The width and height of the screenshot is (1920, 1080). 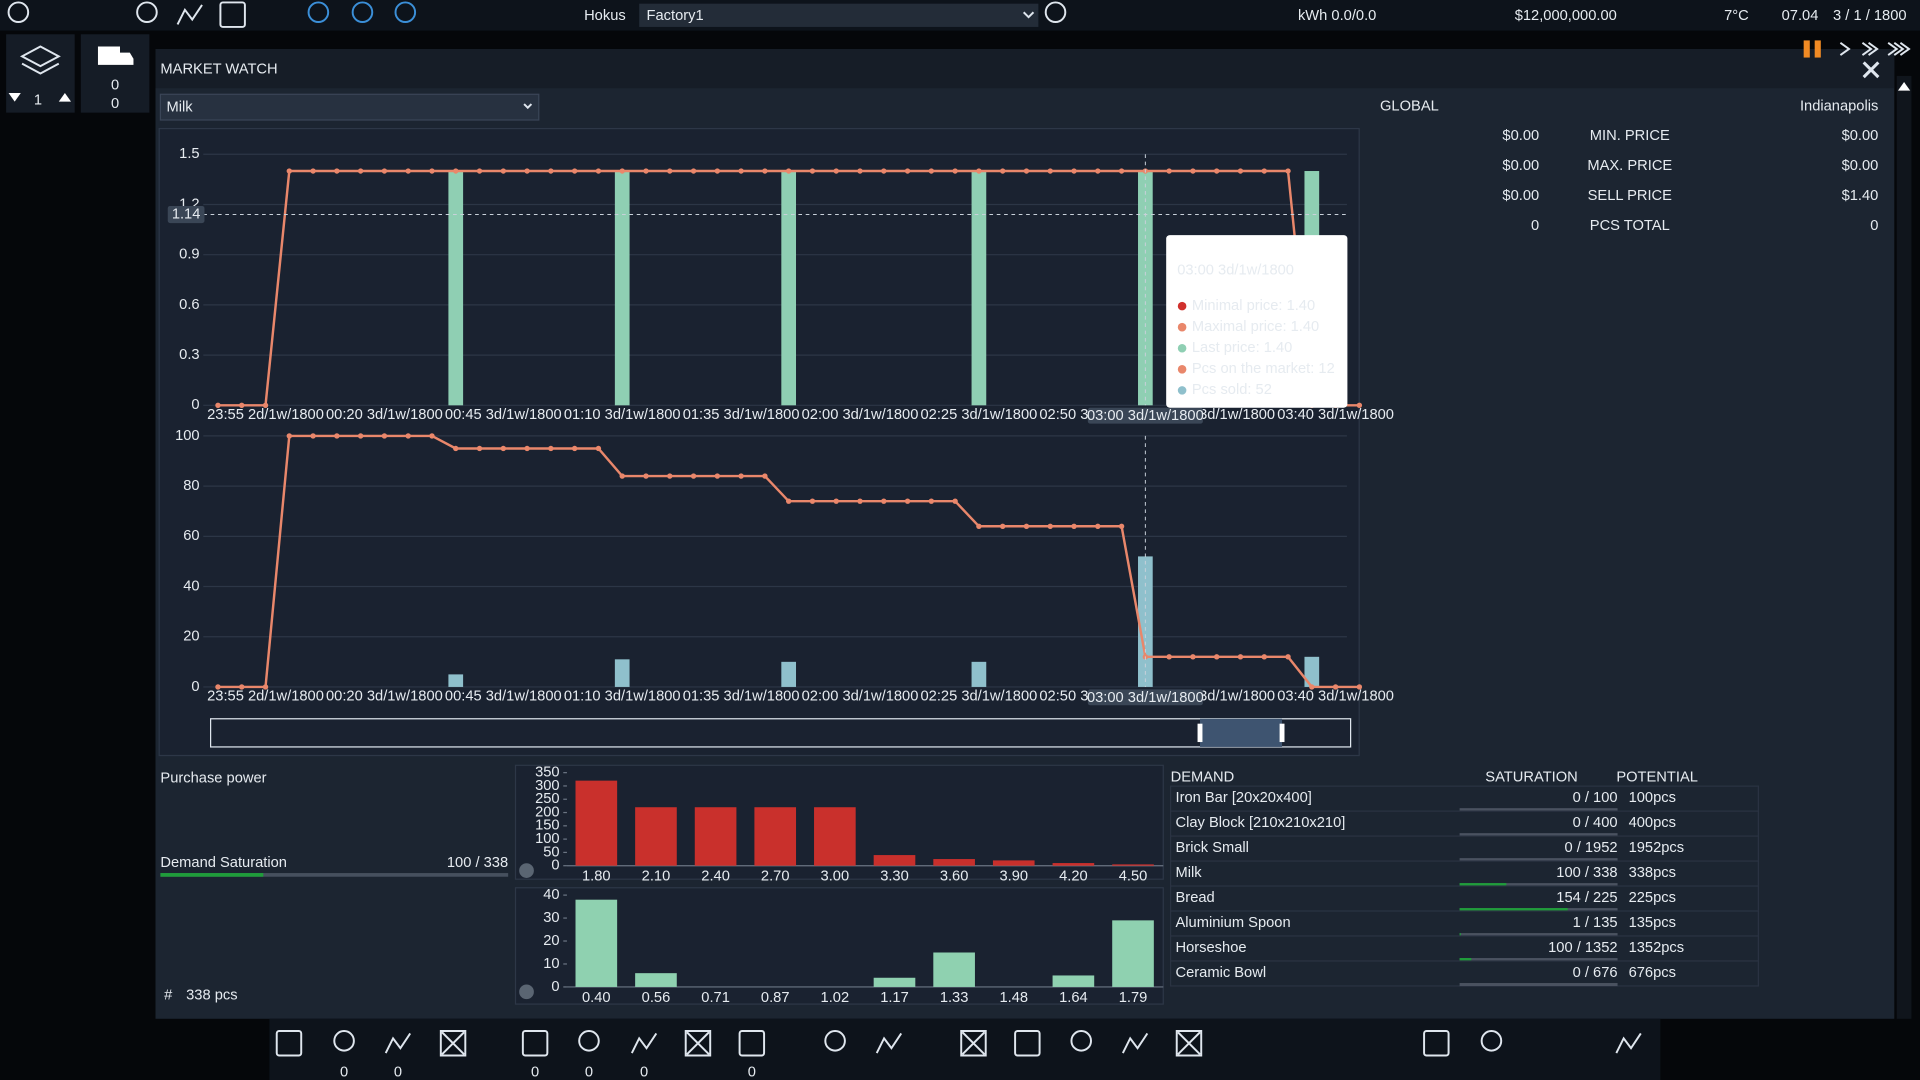 What do you see at coordinates (781, 733) in the screenshot?
I see `range-slider` at bounding box center [781, 733].